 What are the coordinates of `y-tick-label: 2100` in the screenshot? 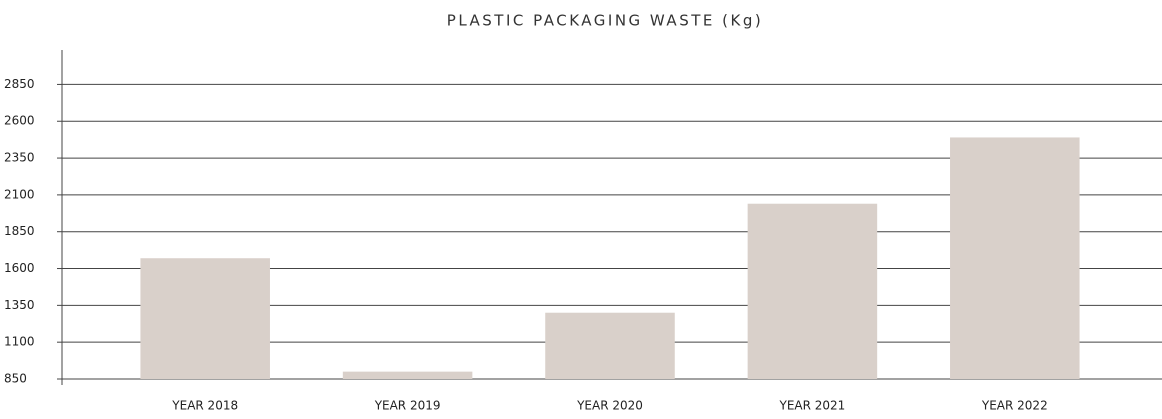 It's located at (19, 194).